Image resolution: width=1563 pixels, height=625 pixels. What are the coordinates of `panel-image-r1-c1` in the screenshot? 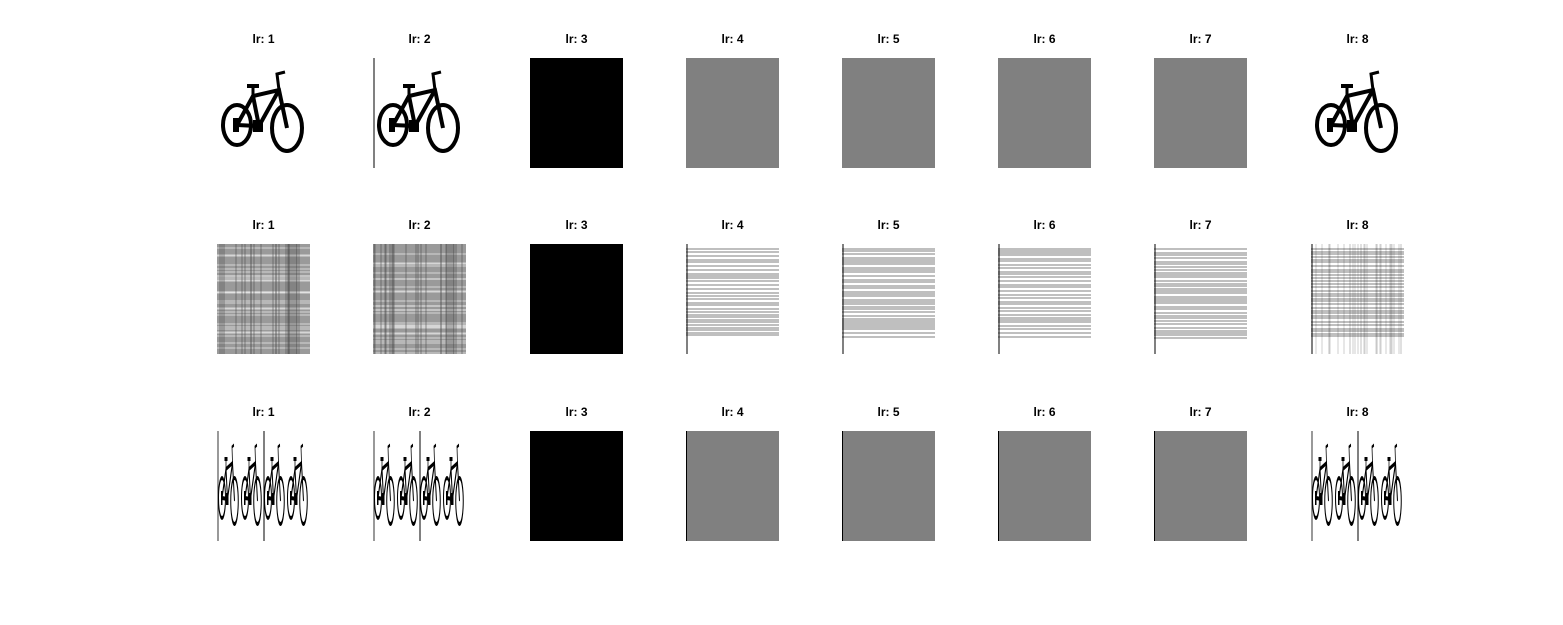 It's located at (263, 113).